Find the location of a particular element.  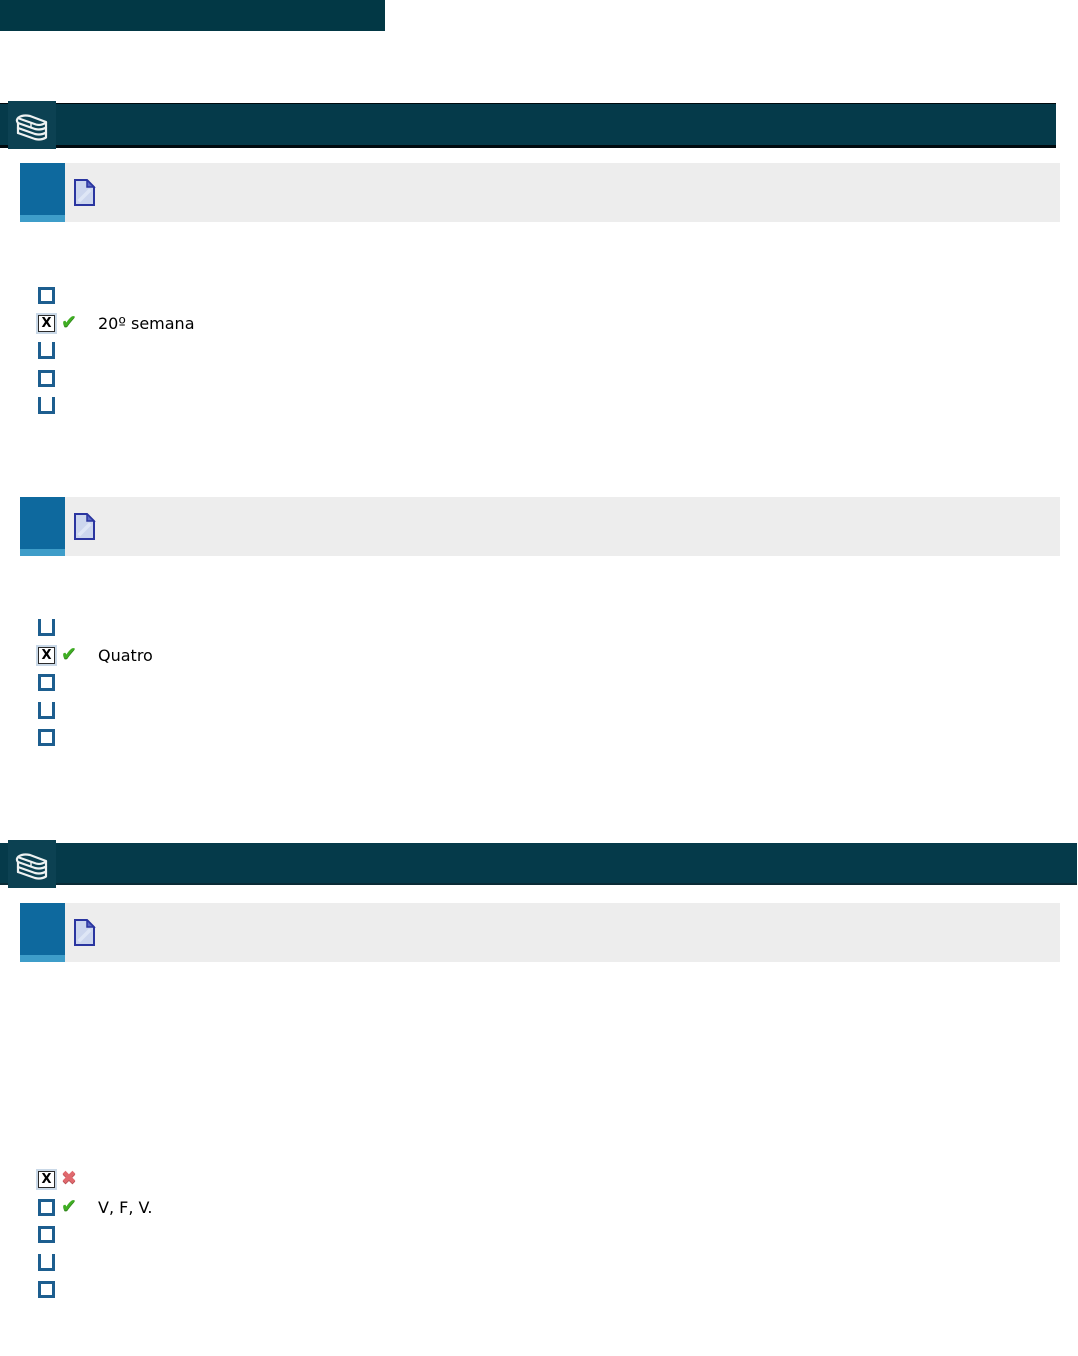

question-1-number-badge is located at coordinates (42, 192).